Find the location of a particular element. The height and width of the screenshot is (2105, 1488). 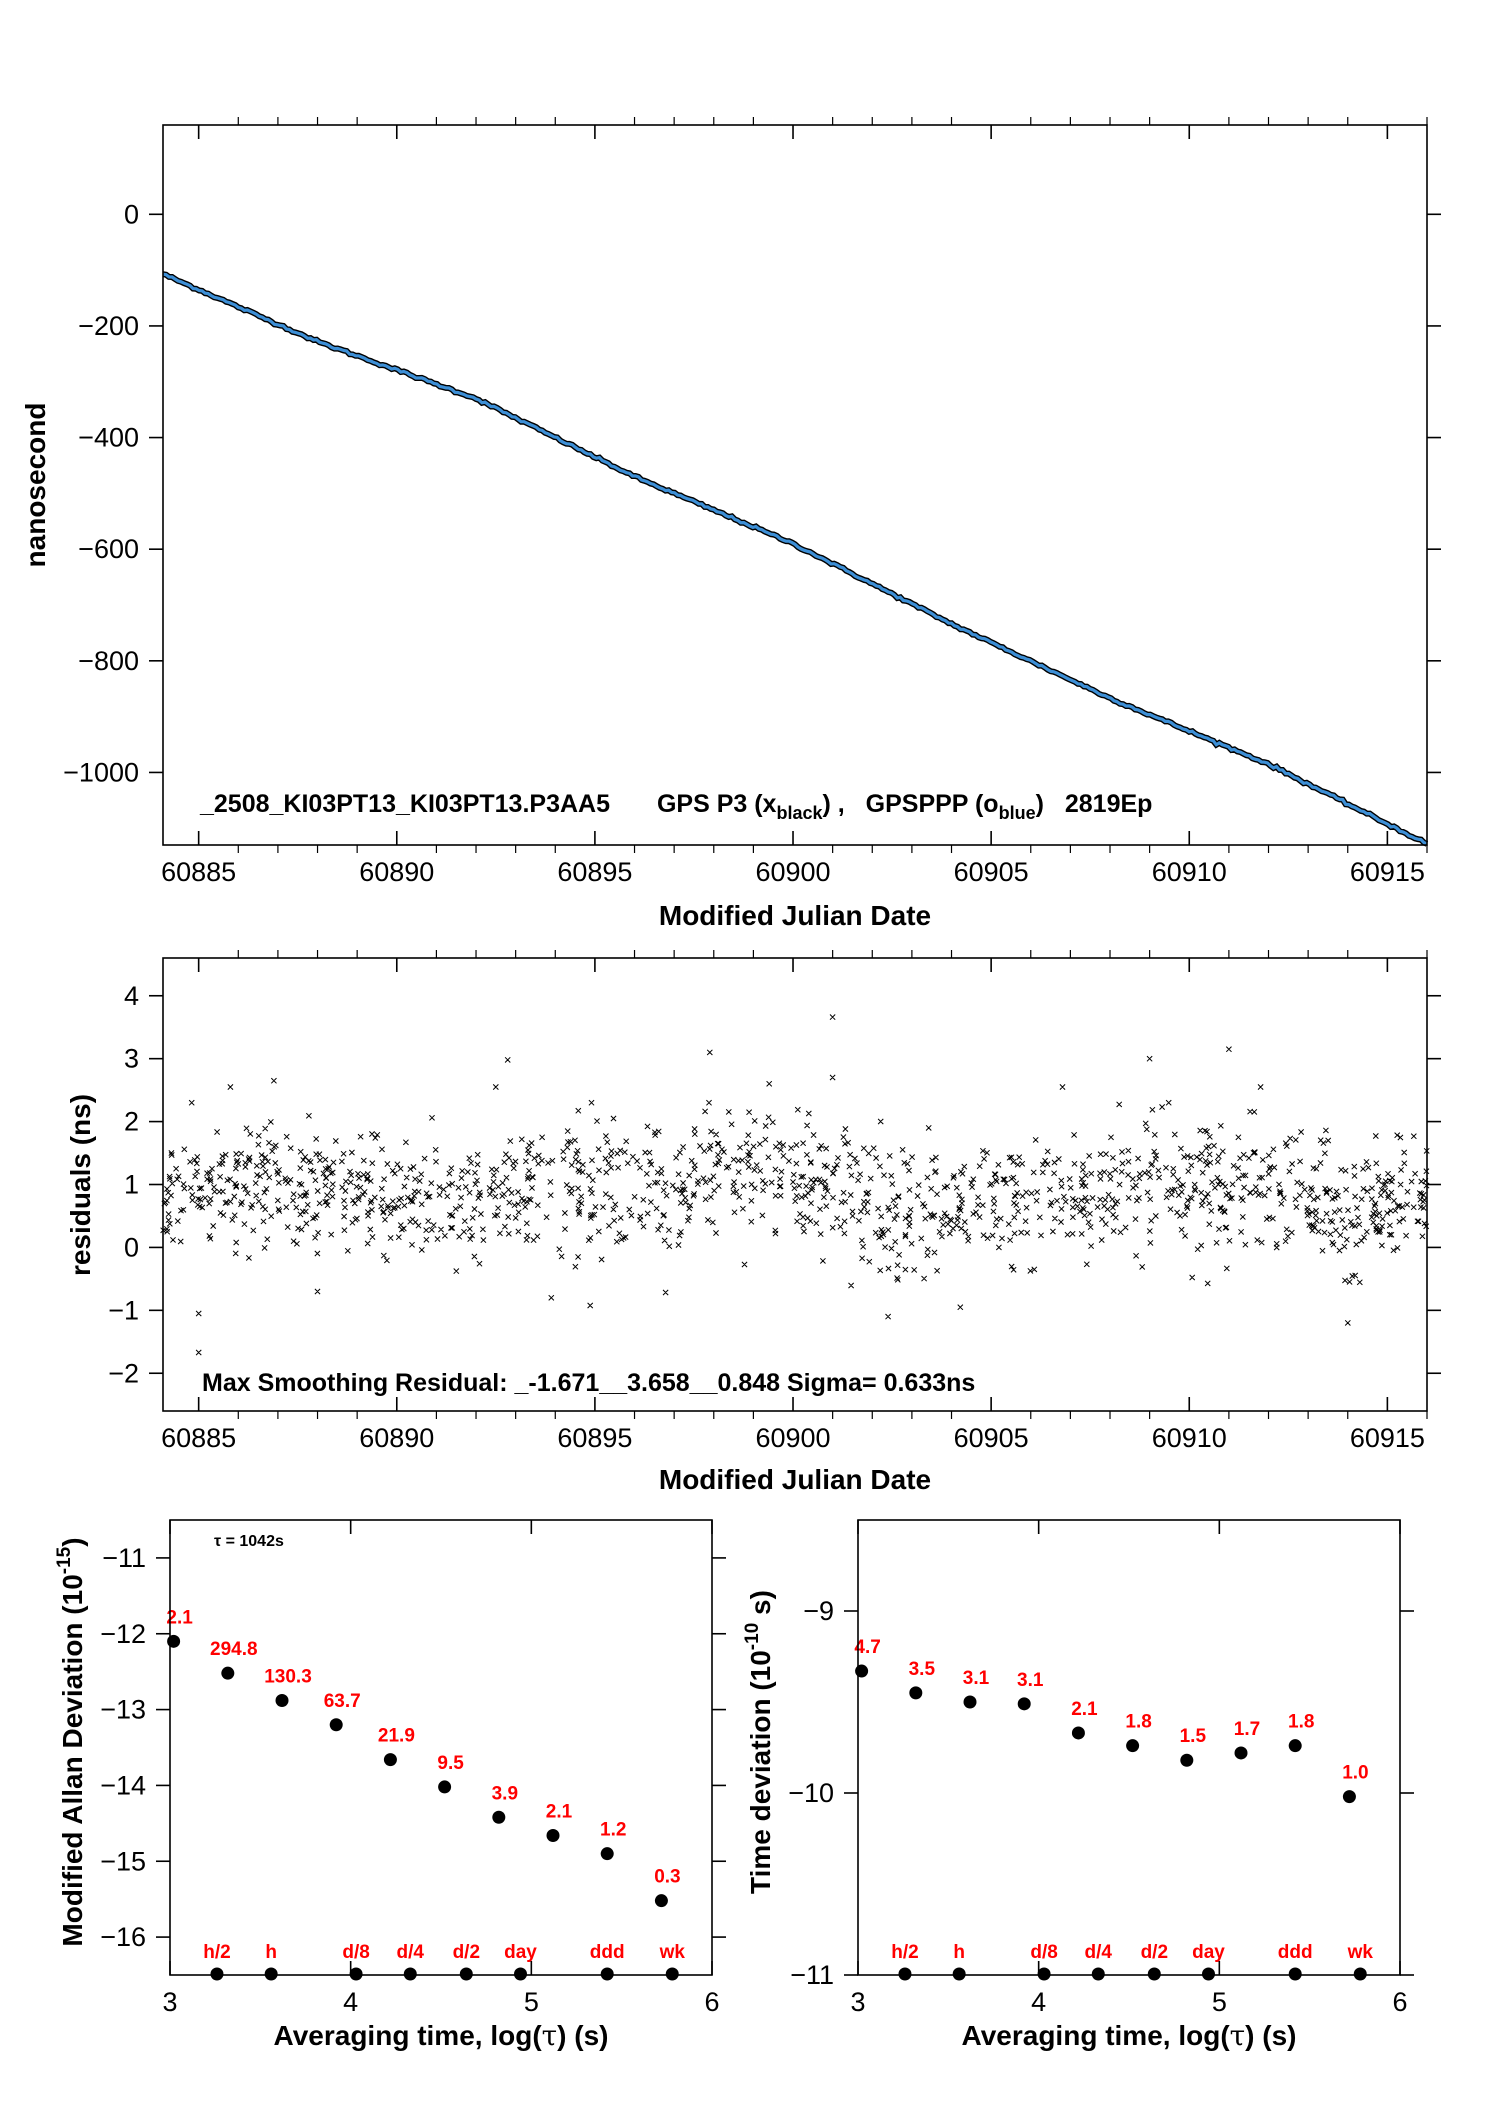

y-tick-label: 4 is located at coordinates (131, 996).